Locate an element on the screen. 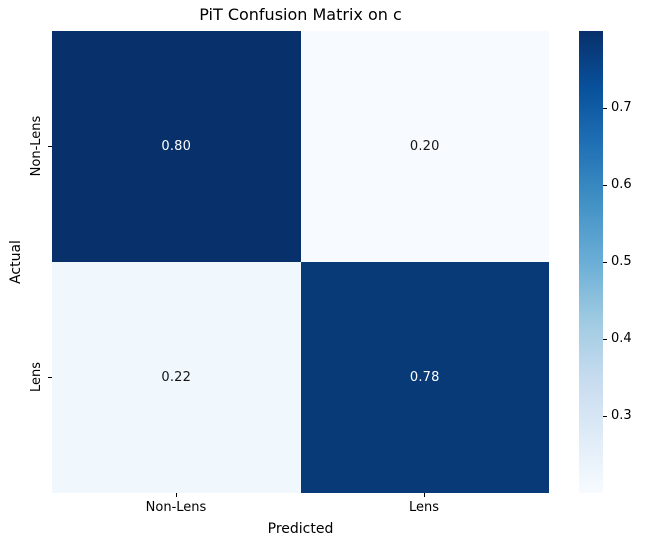  y-axis-label: Actual is located at coordinates (16, 262).